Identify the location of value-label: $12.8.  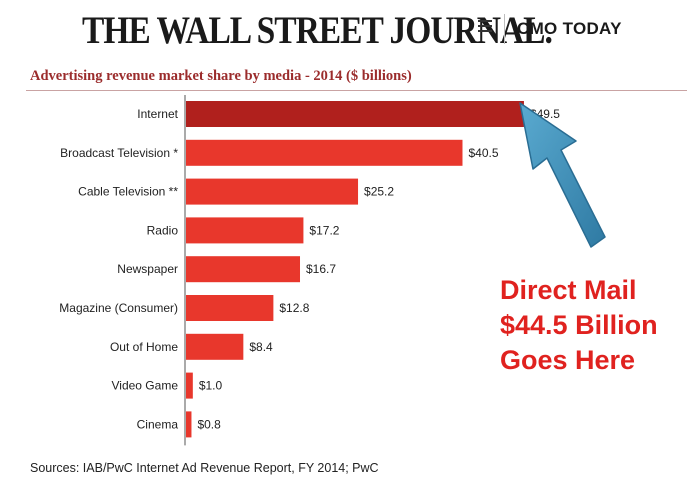
(294, 308).